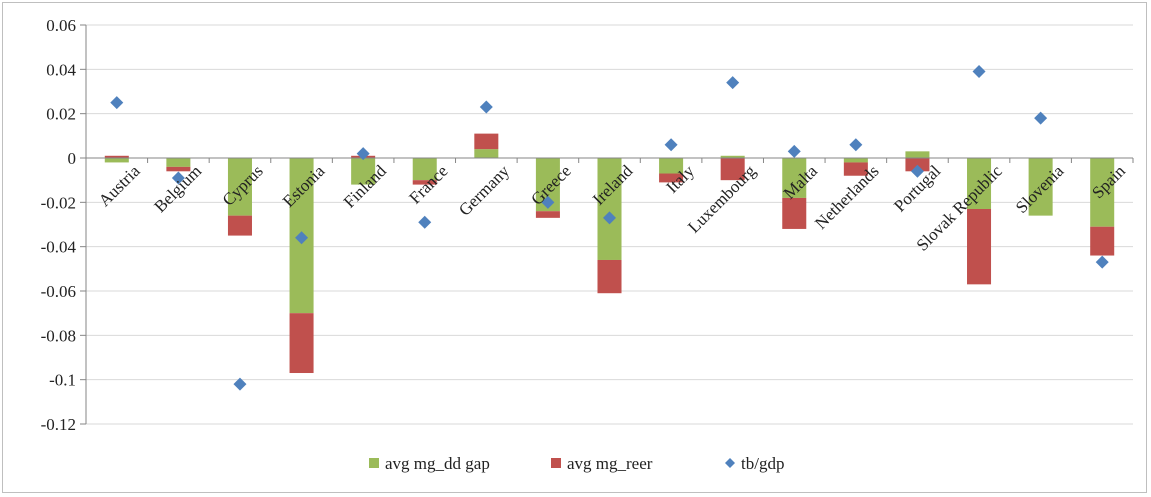 The height and width of the screenshot is (497, 1151). Describe the element at coordinates (58, 424) in the screenshot. I see `y-tick-label: -0.12` at that location.